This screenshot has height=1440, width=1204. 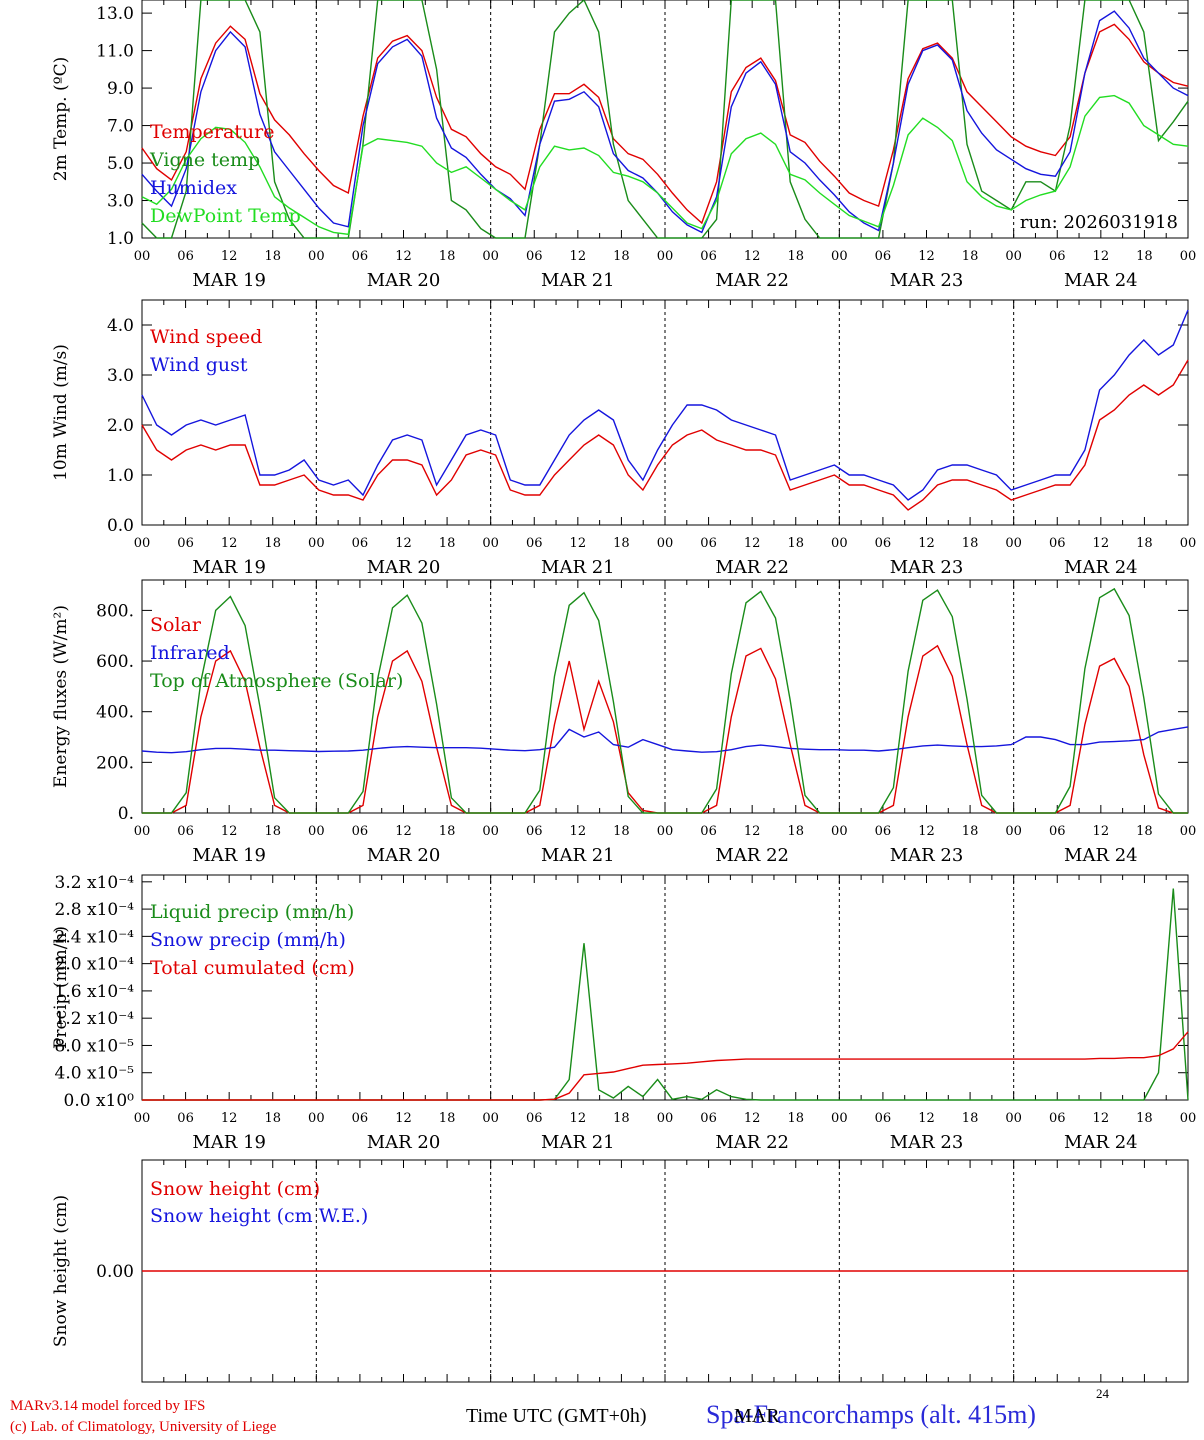 I want to click on legend-entry: Top of Atmosphere (Solar), so click(x=276, y=681).